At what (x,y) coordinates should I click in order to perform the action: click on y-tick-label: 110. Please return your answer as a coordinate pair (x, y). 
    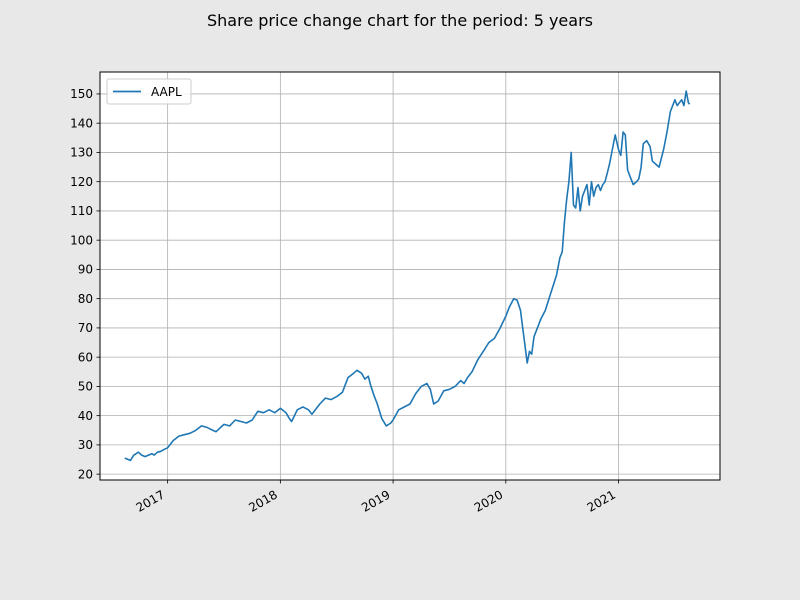
    Looking at the image, I should click on (81, 211).